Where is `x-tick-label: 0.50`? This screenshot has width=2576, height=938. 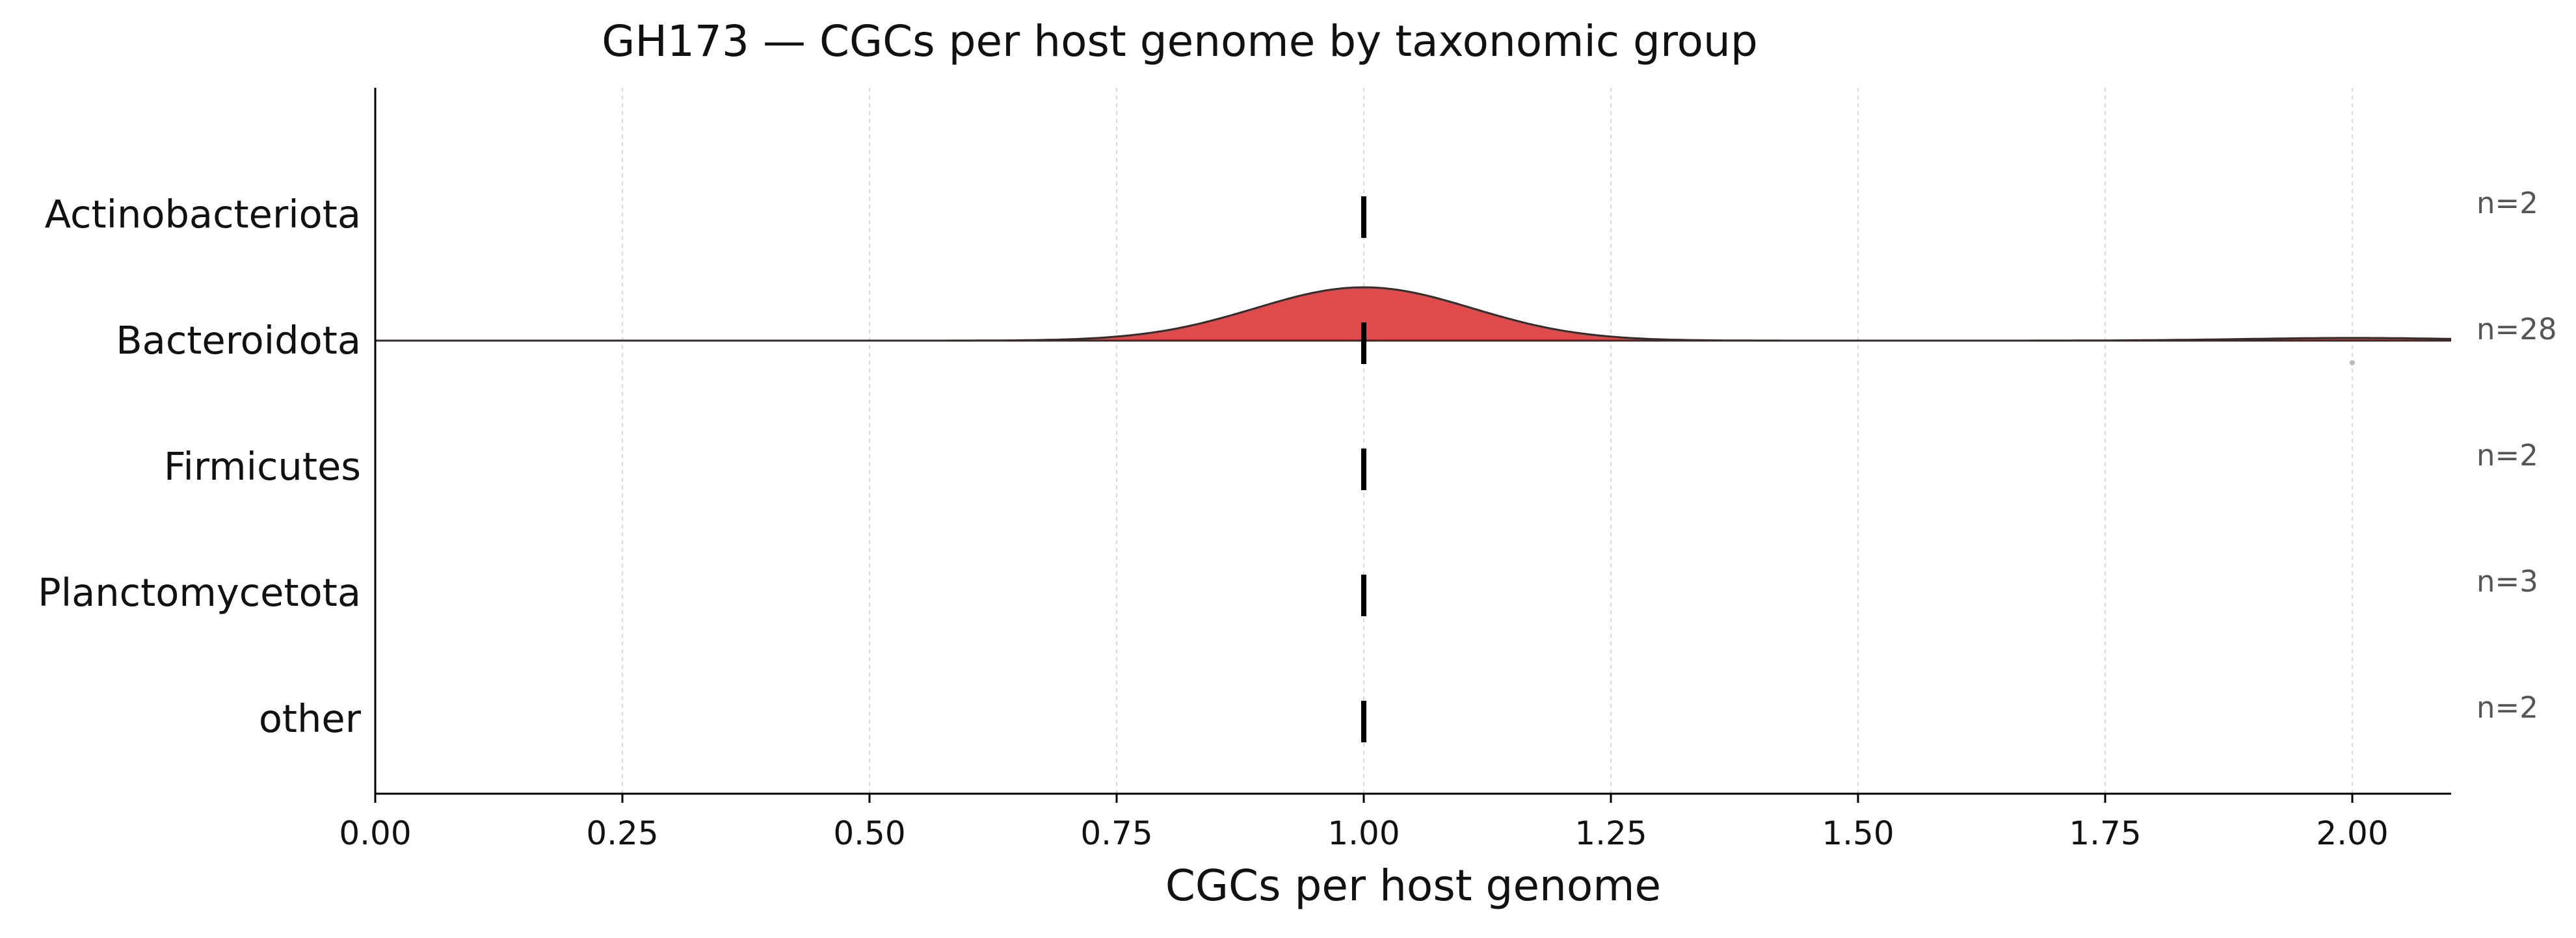 x-tick-label: 0.50 is located at coordinates (869, 833).